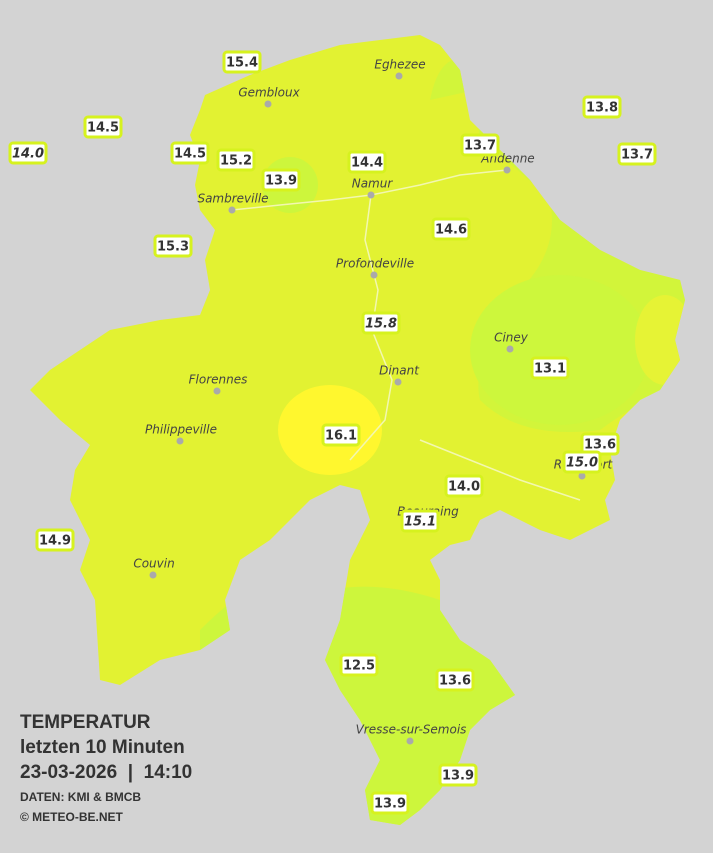 This screenshot has width=713, height=853. What do you see at coordinates (85, 722) in the screenshot?
I see `legend-title: TEMPERATUR` at bounding box center [85, 722].